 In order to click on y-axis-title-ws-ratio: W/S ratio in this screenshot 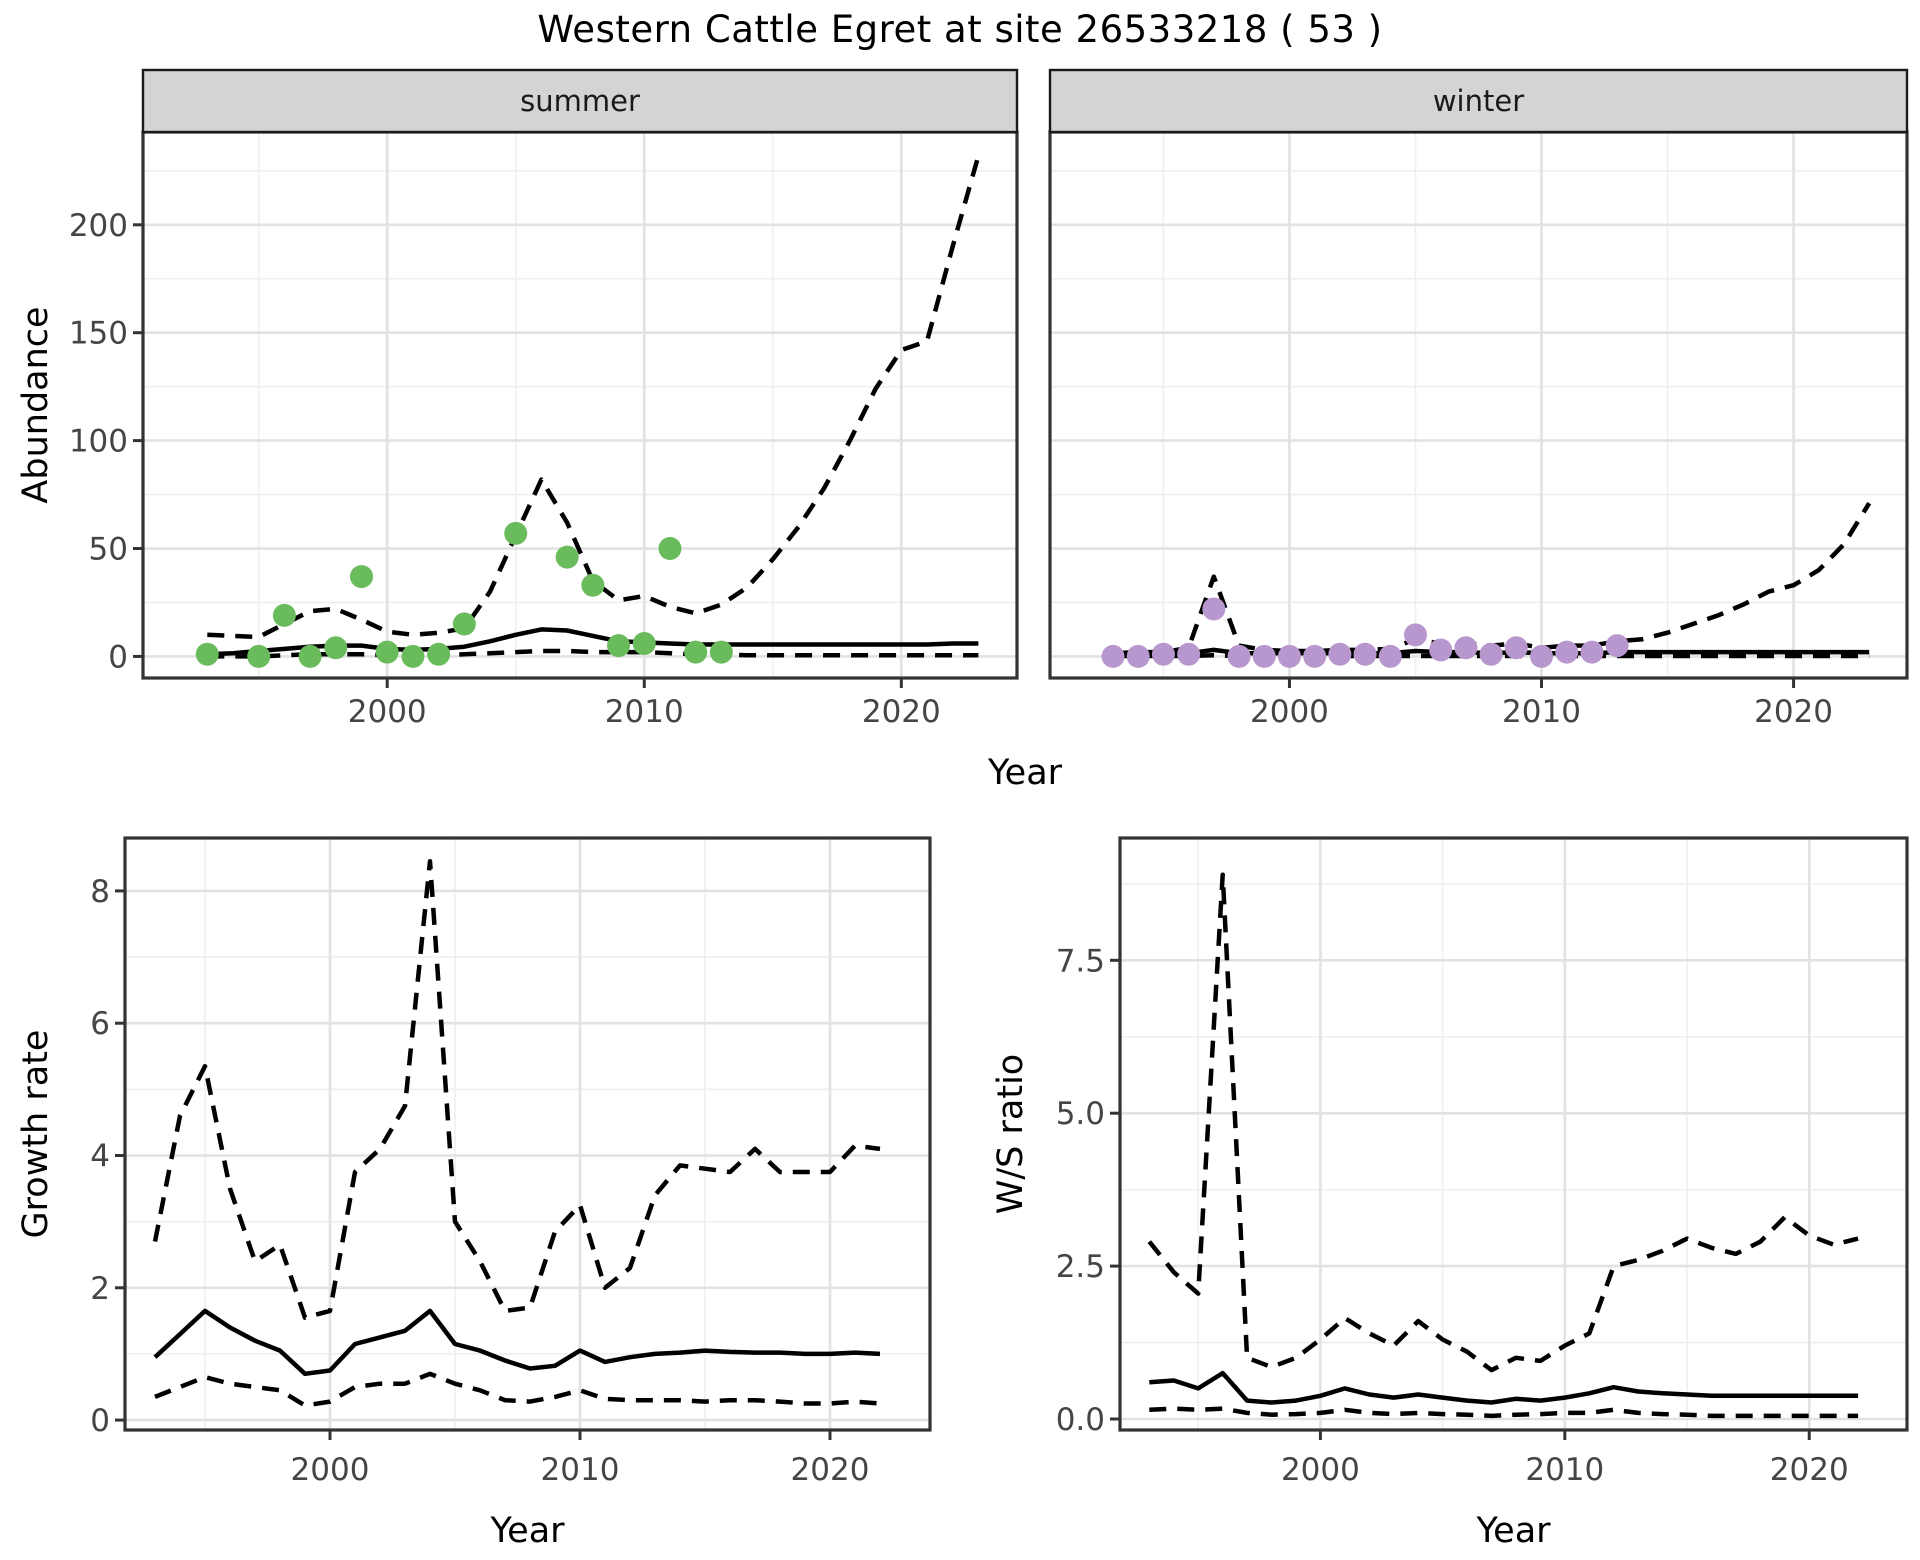, I will do `click(1011, 1134)`.